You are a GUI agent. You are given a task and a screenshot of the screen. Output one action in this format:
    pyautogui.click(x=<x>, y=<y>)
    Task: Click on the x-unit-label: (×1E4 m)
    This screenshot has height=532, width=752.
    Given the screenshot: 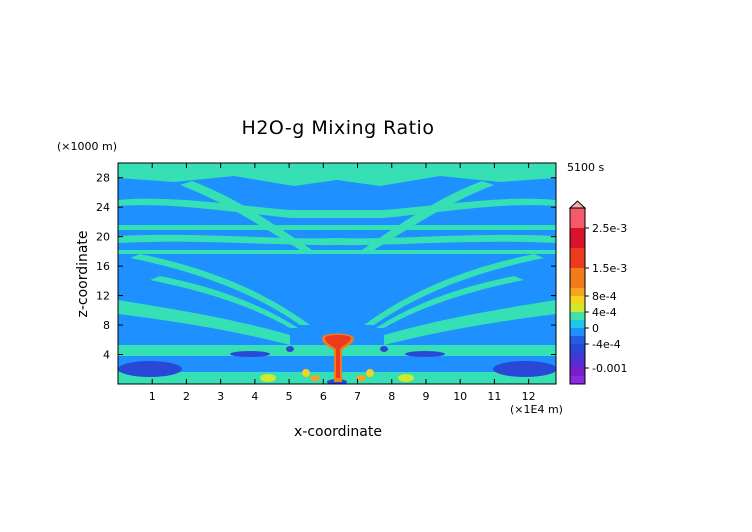 What is the action you would take?
    pyautogui.click(x=536, y=409)
    